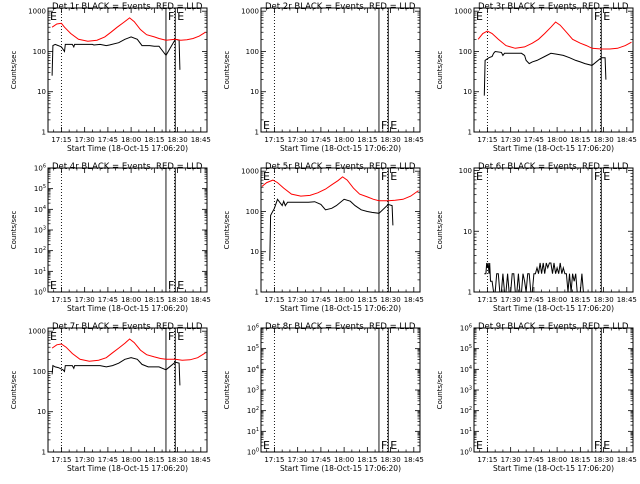  I want to click on panel-title: Det 4r BLACK = Events, RED = LLD, so click(127, 167).